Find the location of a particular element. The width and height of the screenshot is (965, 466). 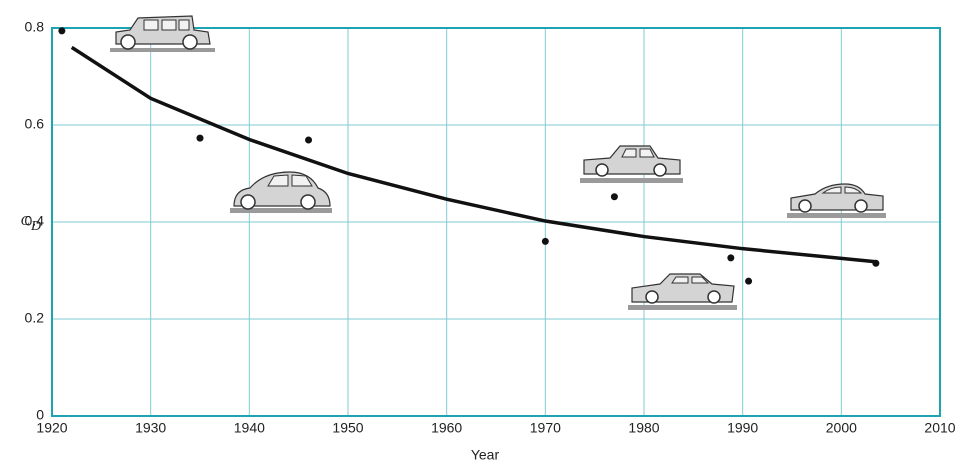

x-tick-label: 2000 is located at coordinates (841, 428).